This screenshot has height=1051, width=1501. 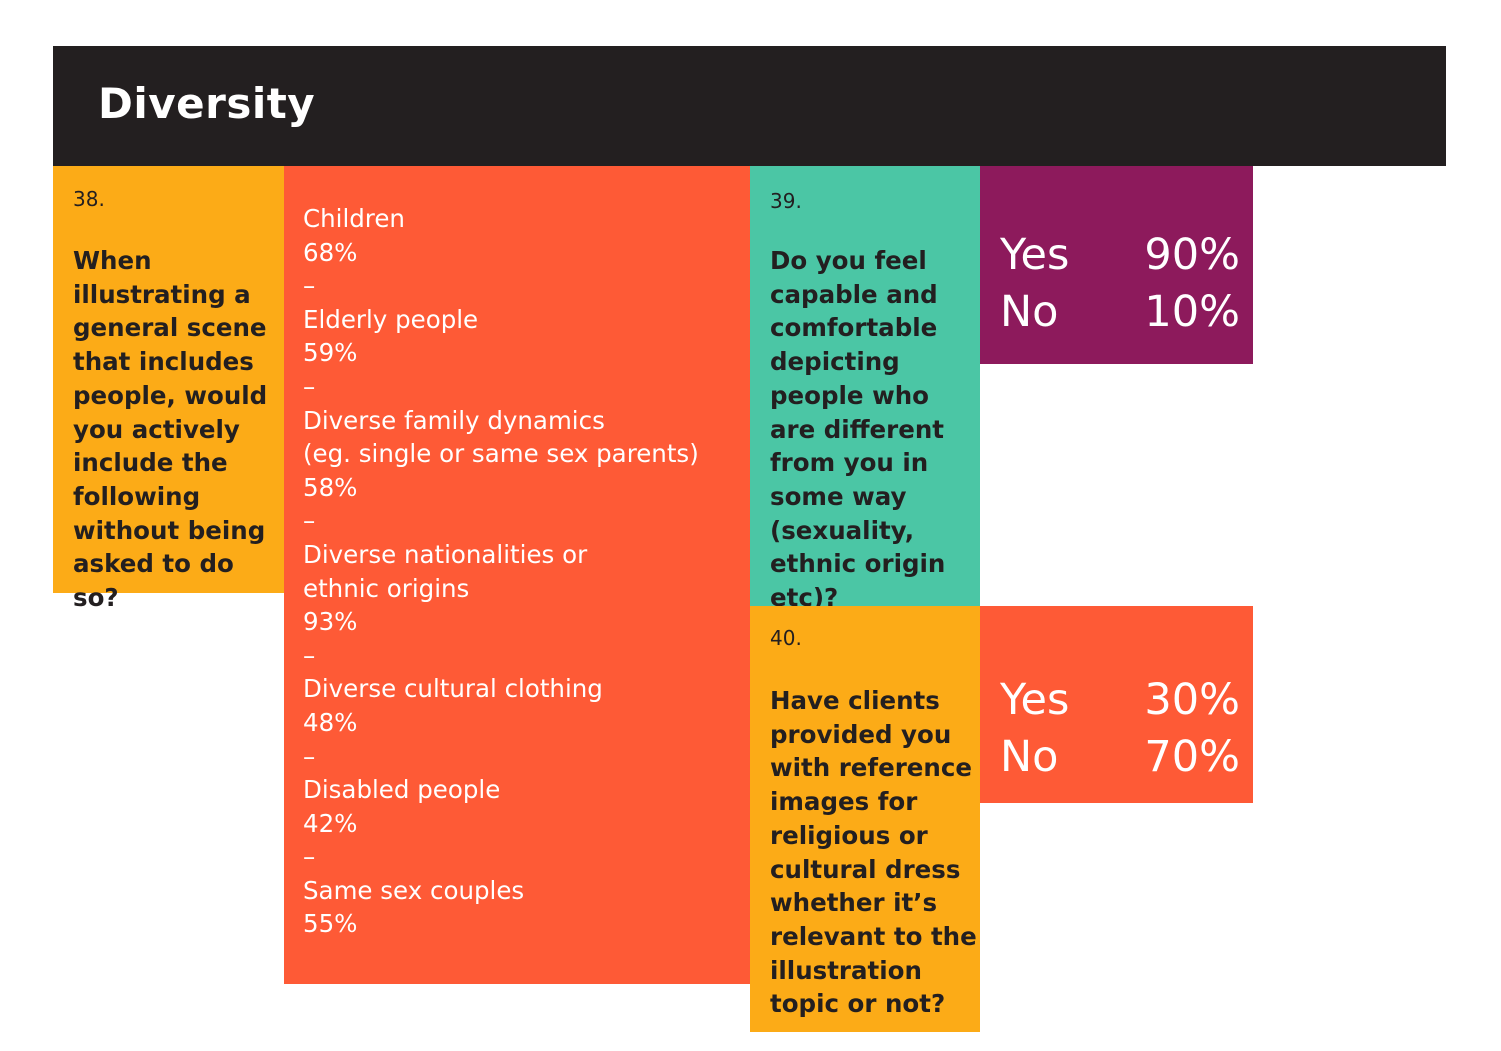 I want to click on option-label: ethnic origins, so click(x=386, y=588).